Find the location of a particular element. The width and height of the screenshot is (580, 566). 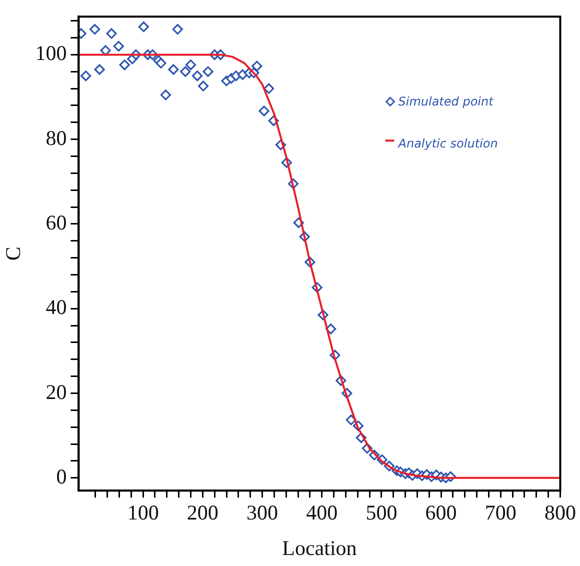

x-tick-label: 700 is located at coordinates (500, 512).